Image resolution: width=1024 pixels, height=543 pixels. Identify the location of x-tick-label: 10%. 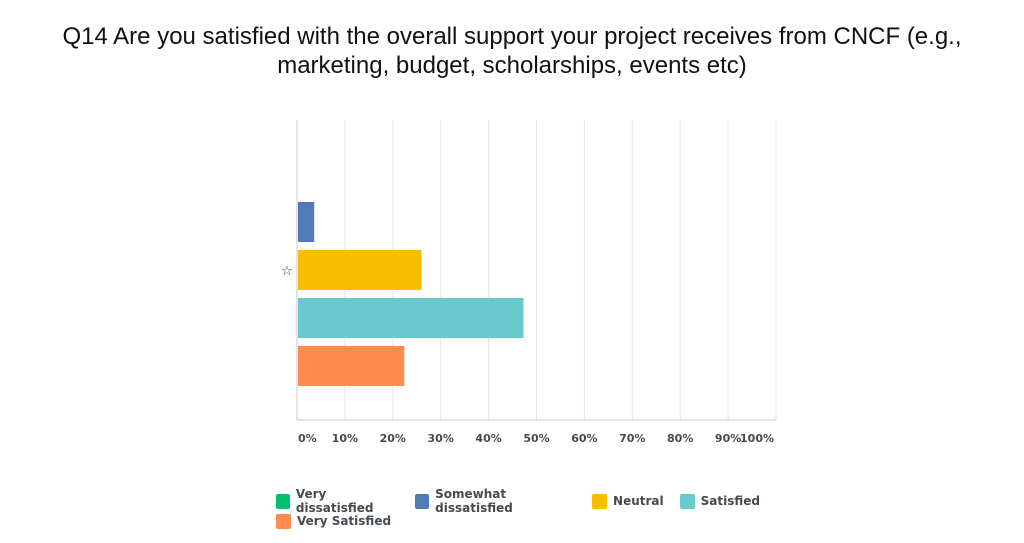
(345, 438).